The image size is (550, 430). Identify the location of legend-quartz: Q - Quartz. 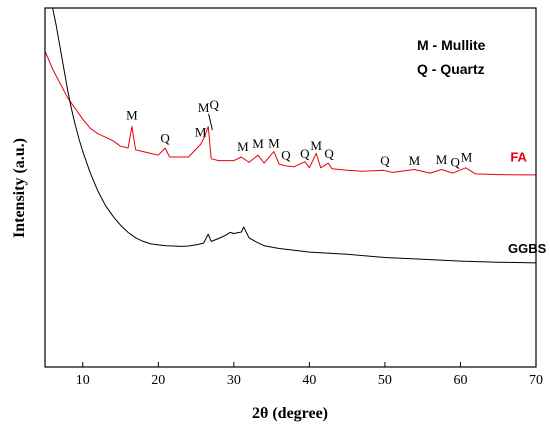
(451, 69).